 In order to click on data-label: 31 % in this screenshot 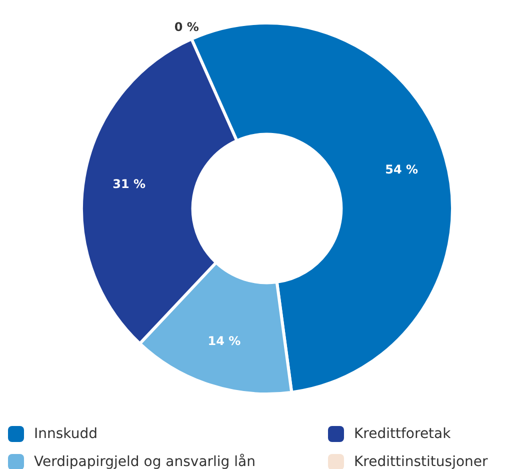, I will do `click(129, 184)`.